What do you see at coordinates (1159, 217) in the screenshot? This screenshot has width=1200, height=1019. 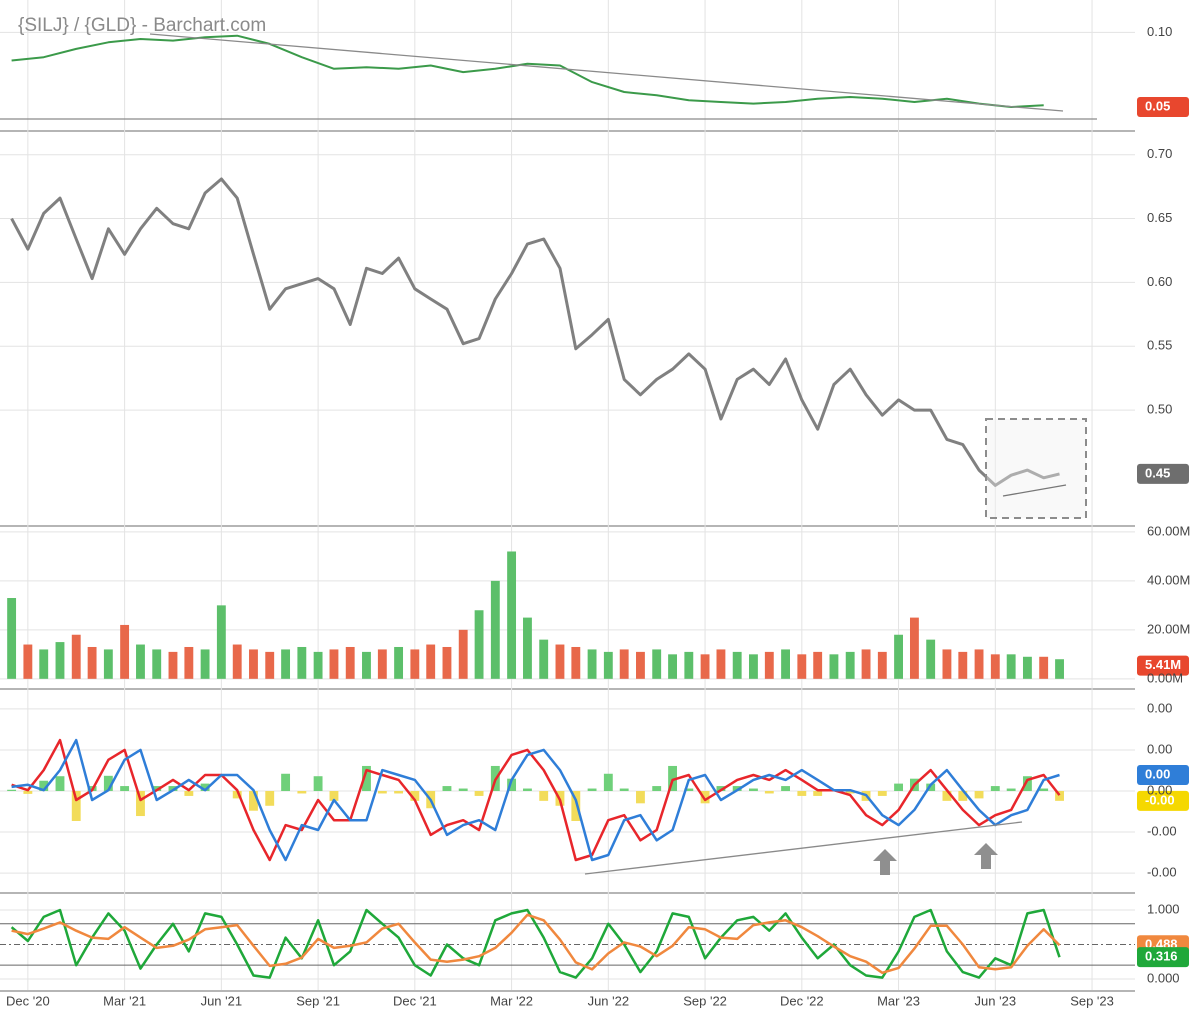 I see `y-tick-label: 0.65` at bounding box center [1159, 217].